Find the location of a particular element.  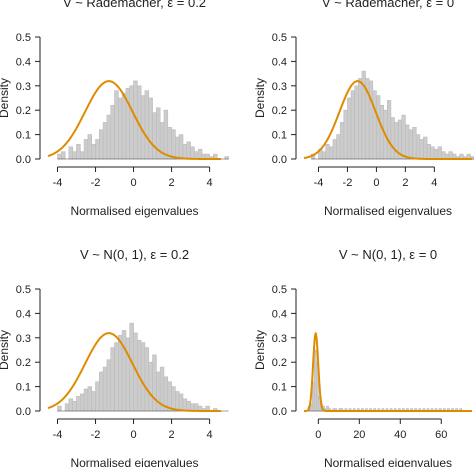

panel-title: V ~ Rademacher, ε = 0.2 is located at coordinates (134, 5).